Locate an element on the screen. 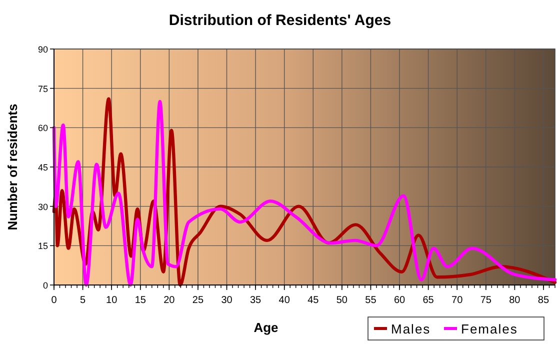 The width and height of the screenshot is (560, 353). y-tick-label: 15 is located at coordinates (43, 246).